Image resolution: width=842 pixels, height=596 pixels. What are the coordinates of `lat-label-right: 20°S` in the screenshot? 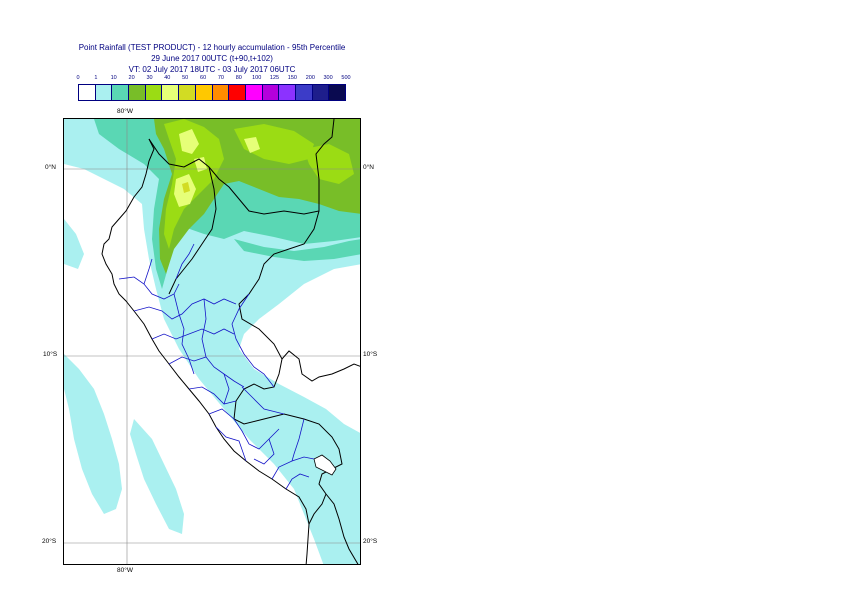 It's located at (370, 541).